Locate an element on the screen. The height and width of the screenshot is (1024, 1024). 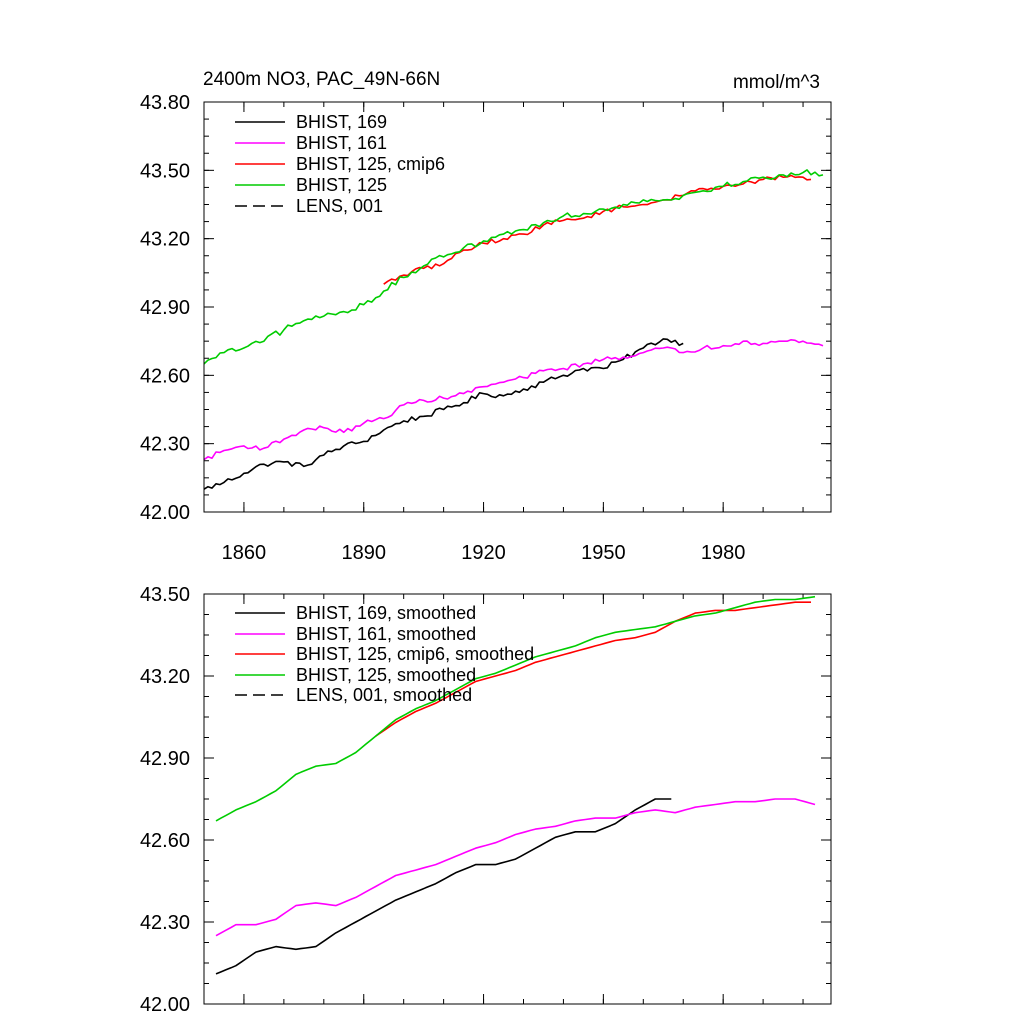
units-label: mmol/m^3 is located at coordinates (776, 82).